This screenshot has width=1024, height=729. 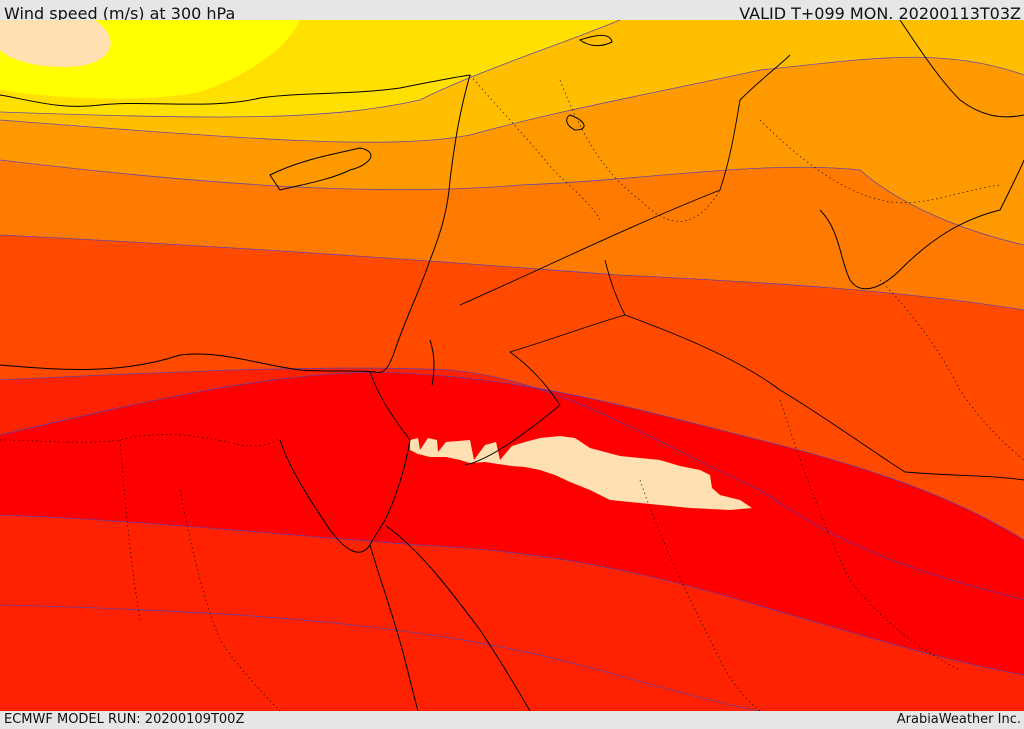 What do you see at coordinates (124, 719) in the screenshot?
I see `model-run: ECMWF MODEL RUN: 20200109T00Z` at bounding box center [124, 719].